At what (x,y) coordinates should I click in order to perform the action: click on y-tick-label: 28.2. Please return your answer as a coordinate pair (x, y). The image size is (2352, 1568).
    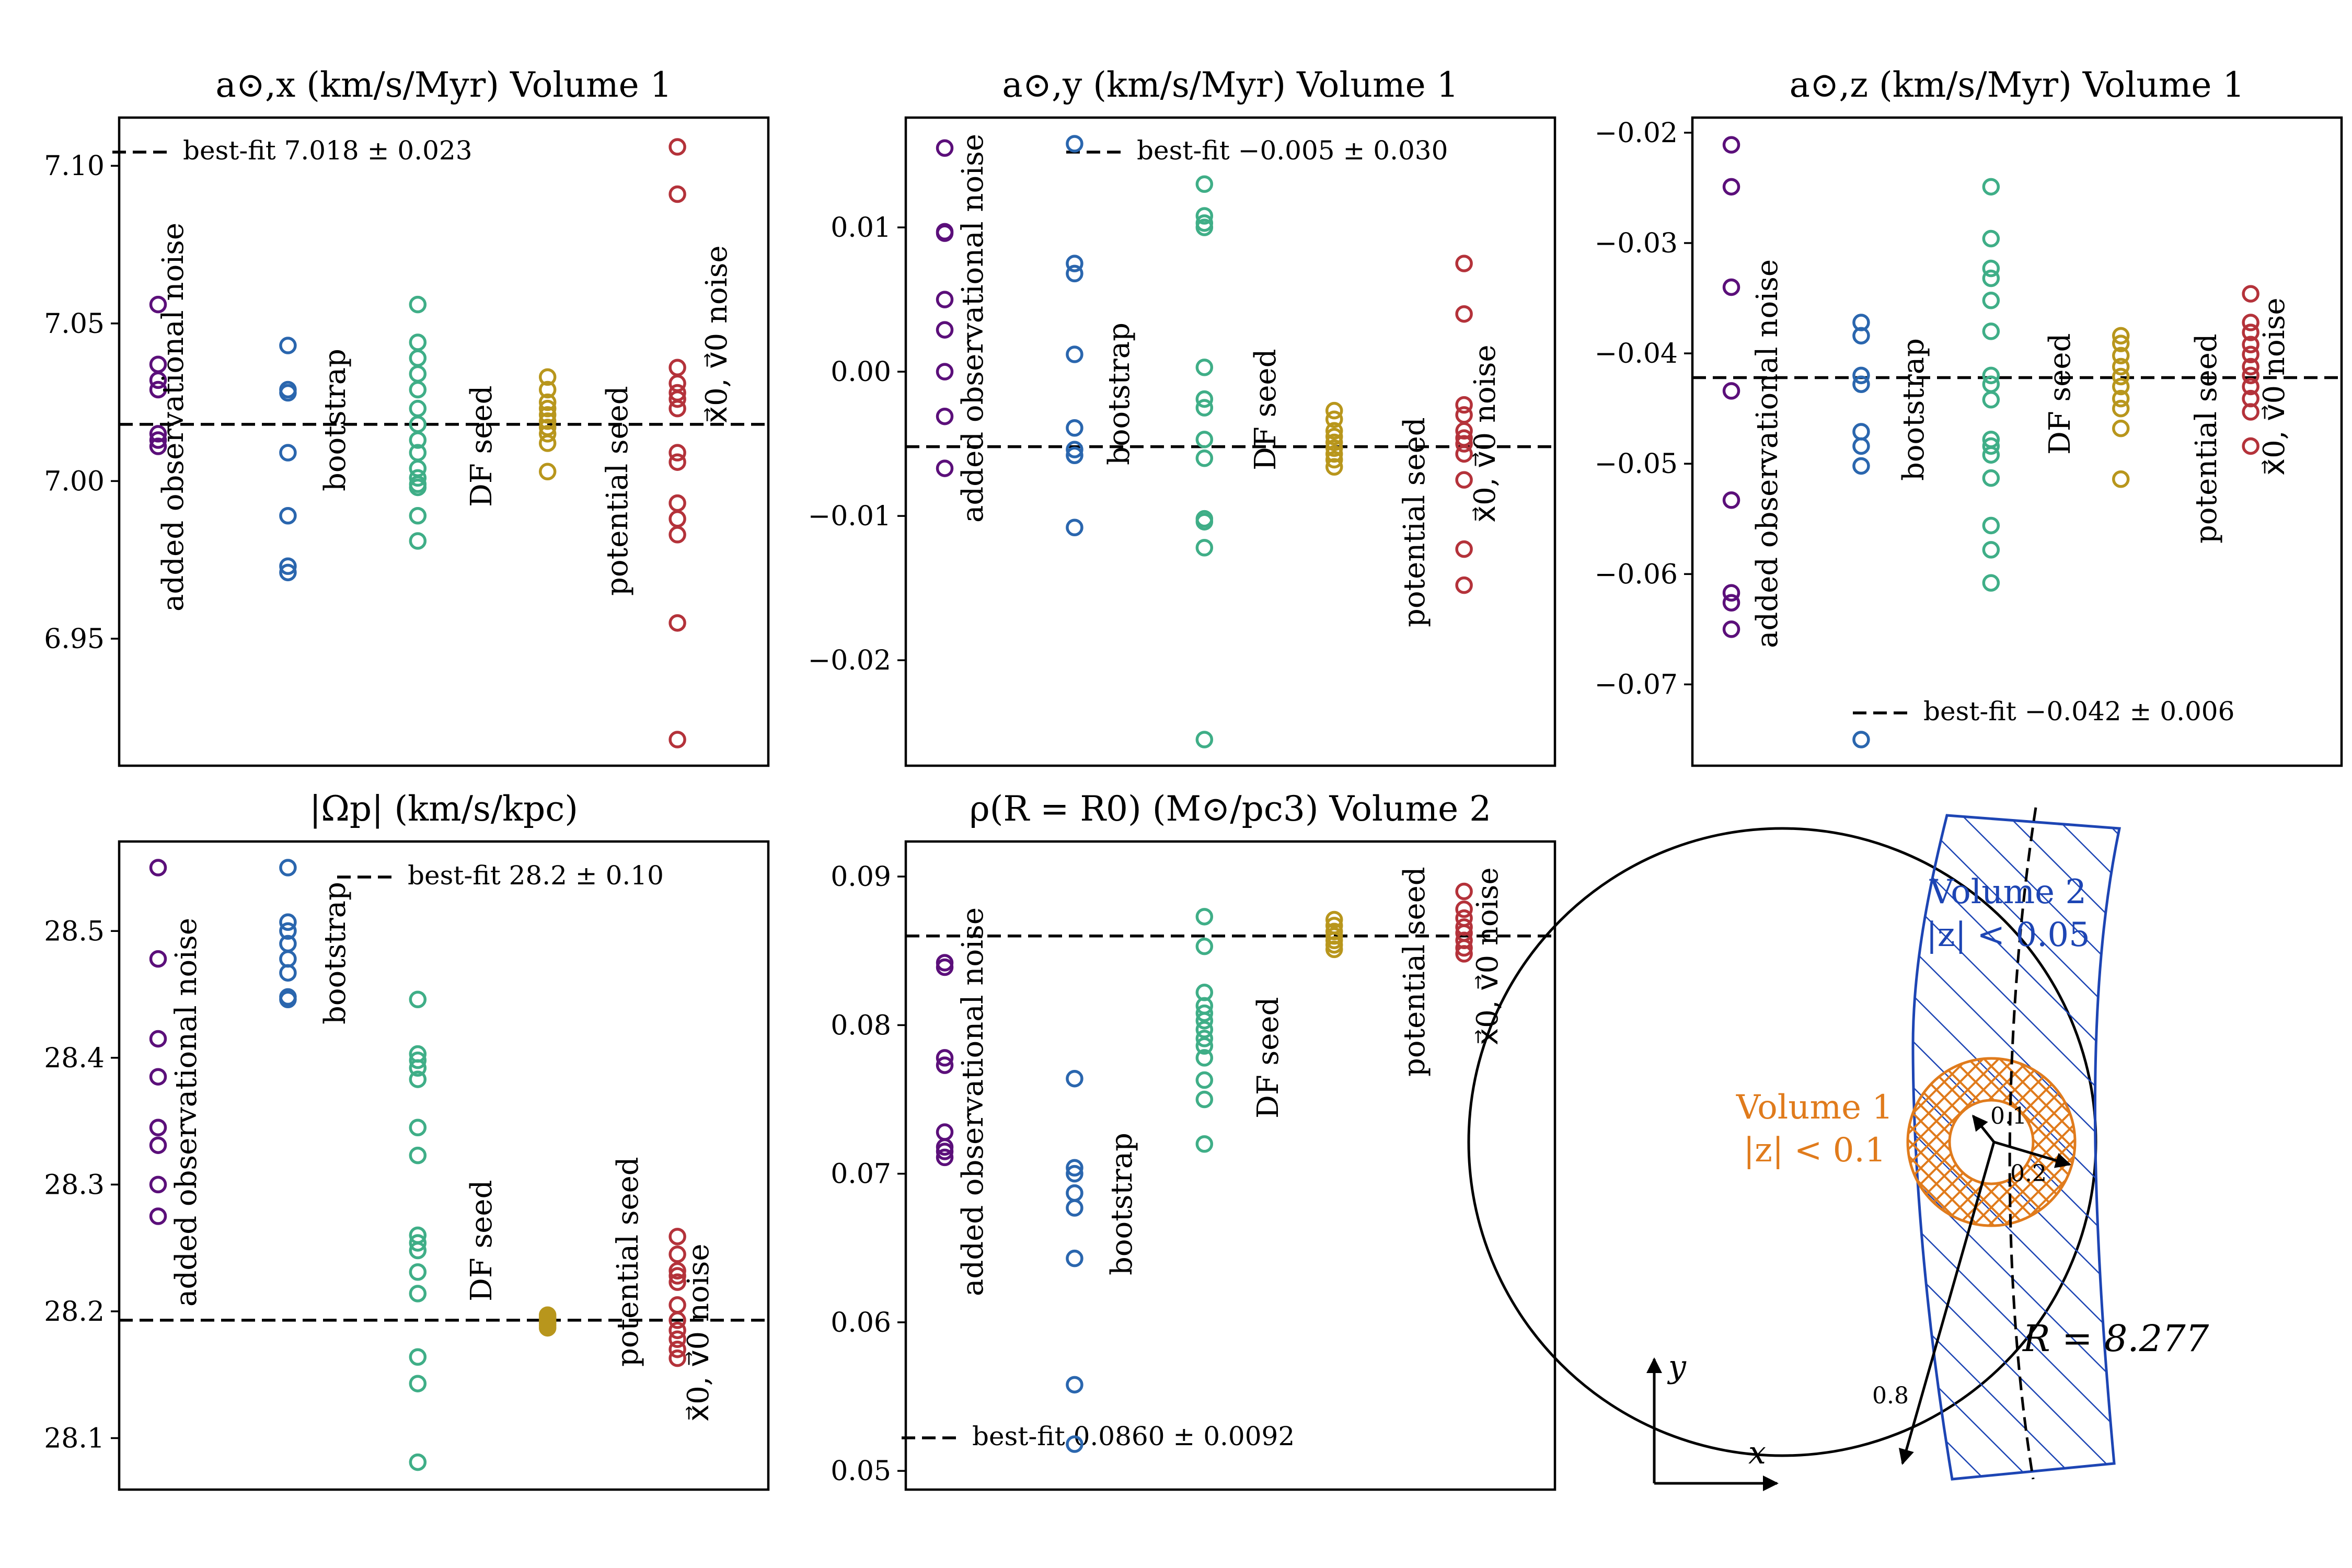
    Looking at the image, I should click on (74, 1312).